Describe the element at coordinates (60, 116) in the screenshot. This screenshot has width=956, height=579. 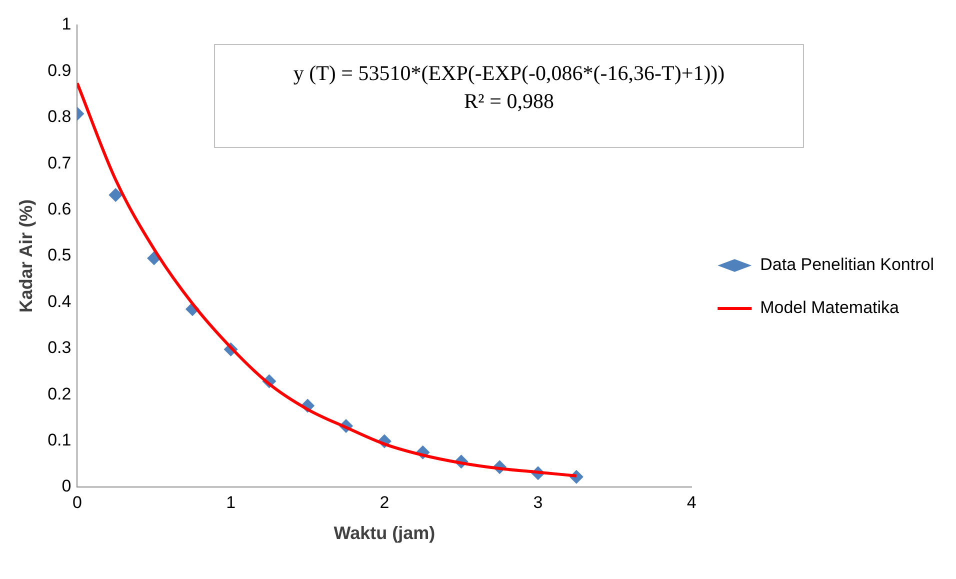
I see `y-tick-label: 0.8` at that location.